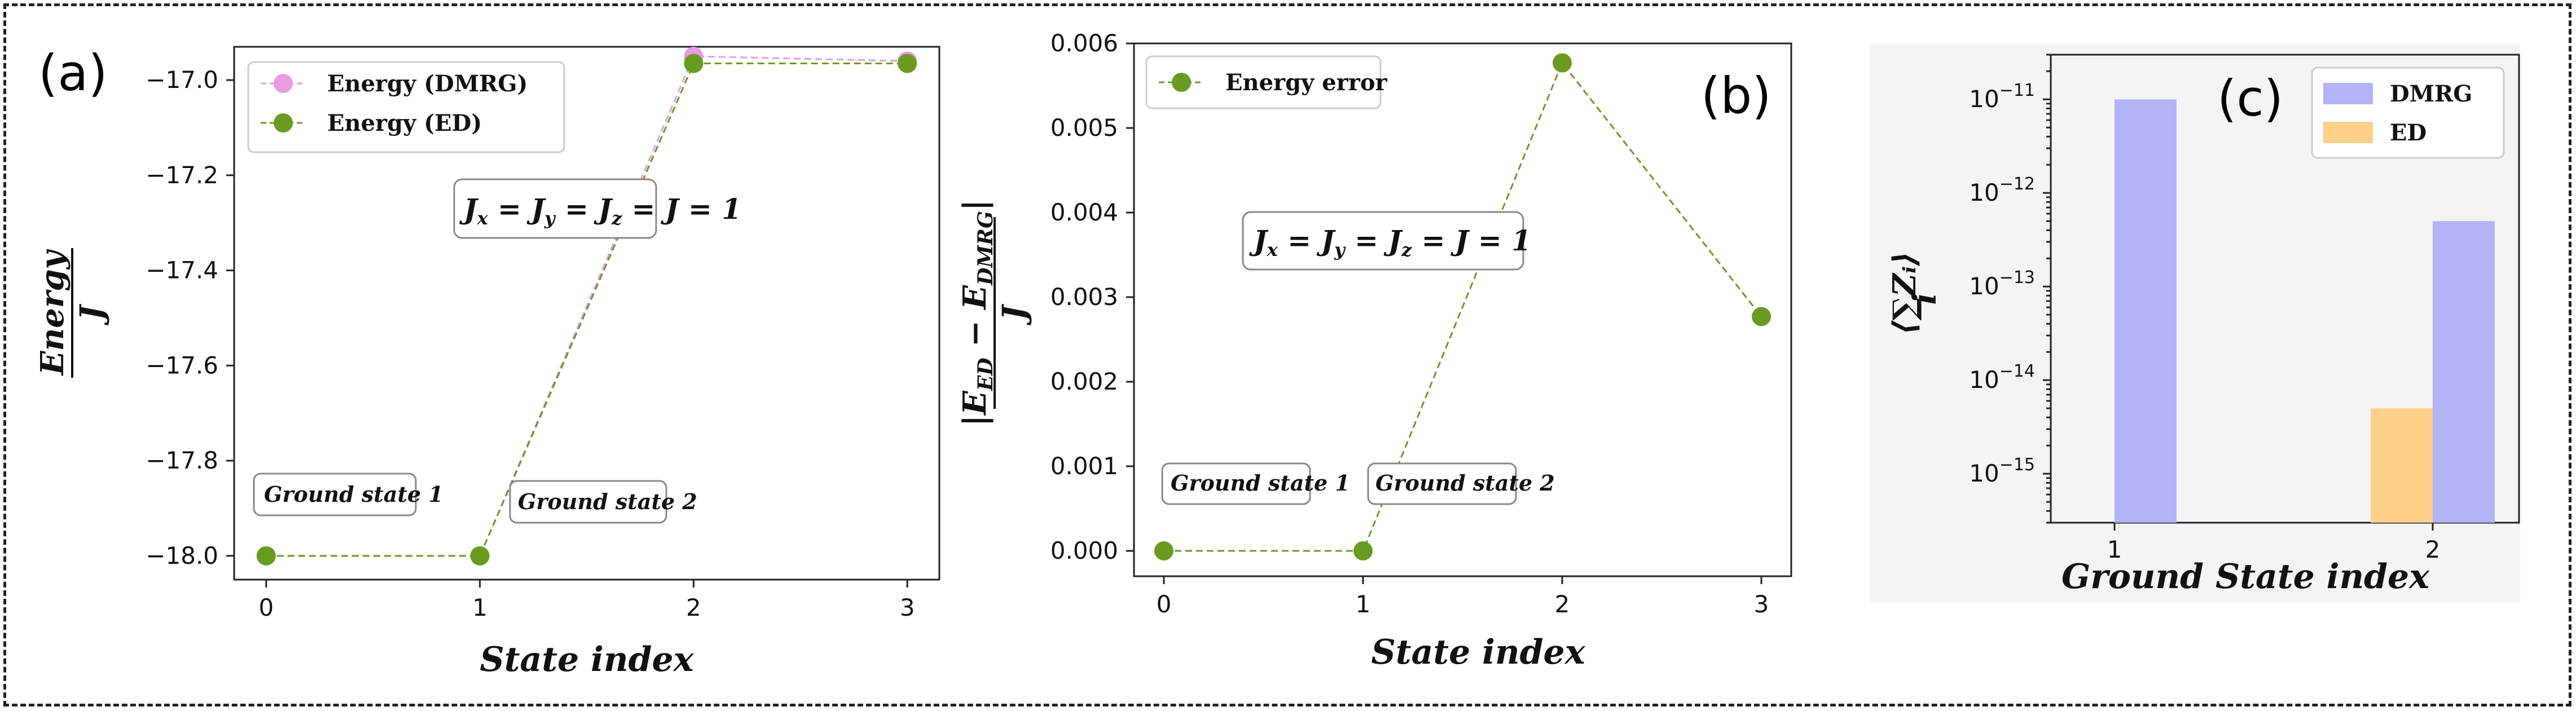 Image resolution: width=2576 pixels, height=711 pixels. Describe the element at coordinates (480, 607) in the screenshot. I see `panel-a-xtick-label: 1` at that location.